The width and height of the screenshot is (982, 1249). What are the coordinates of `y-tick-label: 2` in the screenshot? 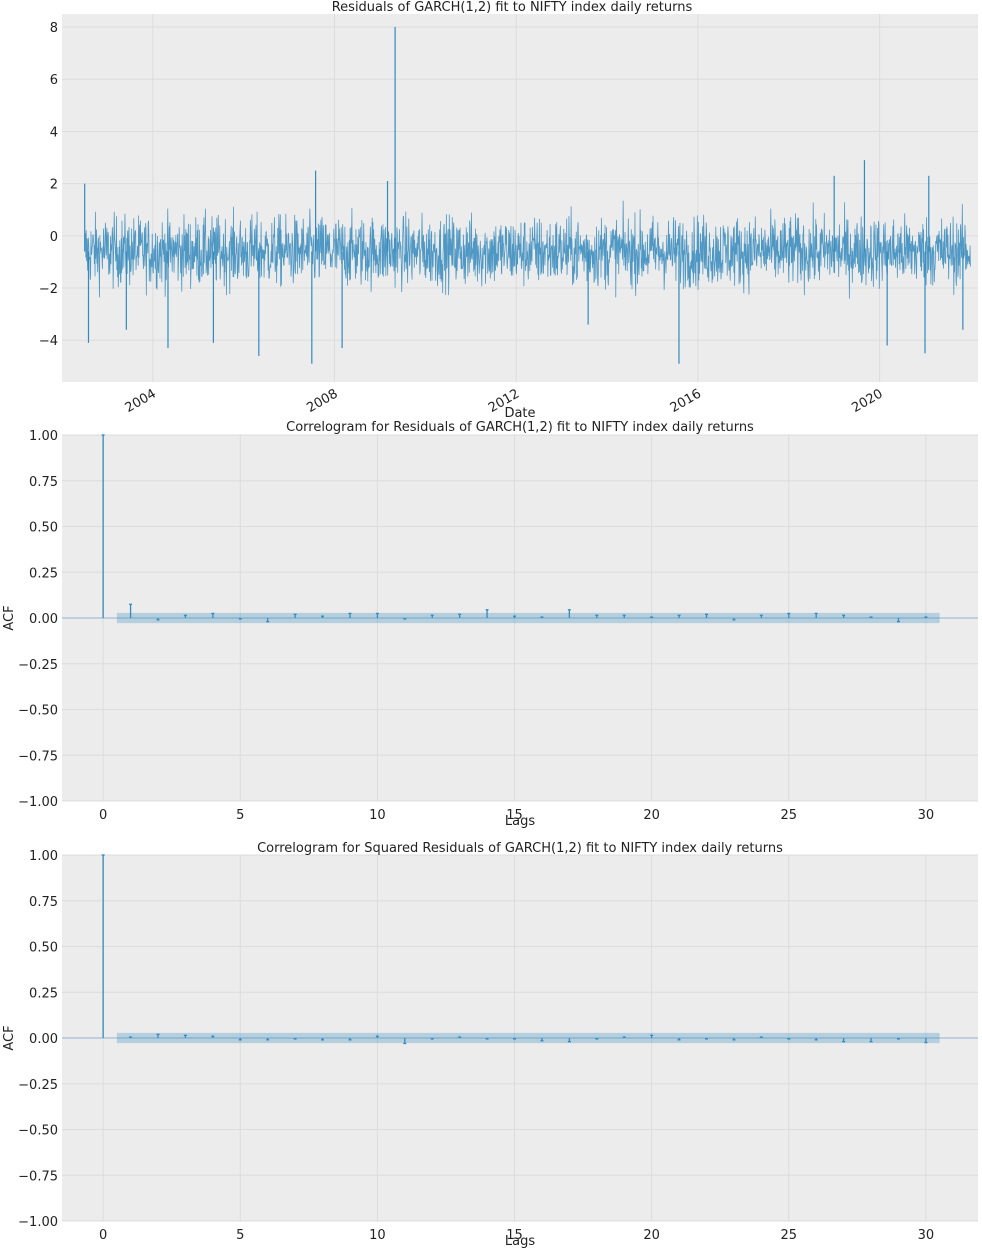 It's located at (54, 185).